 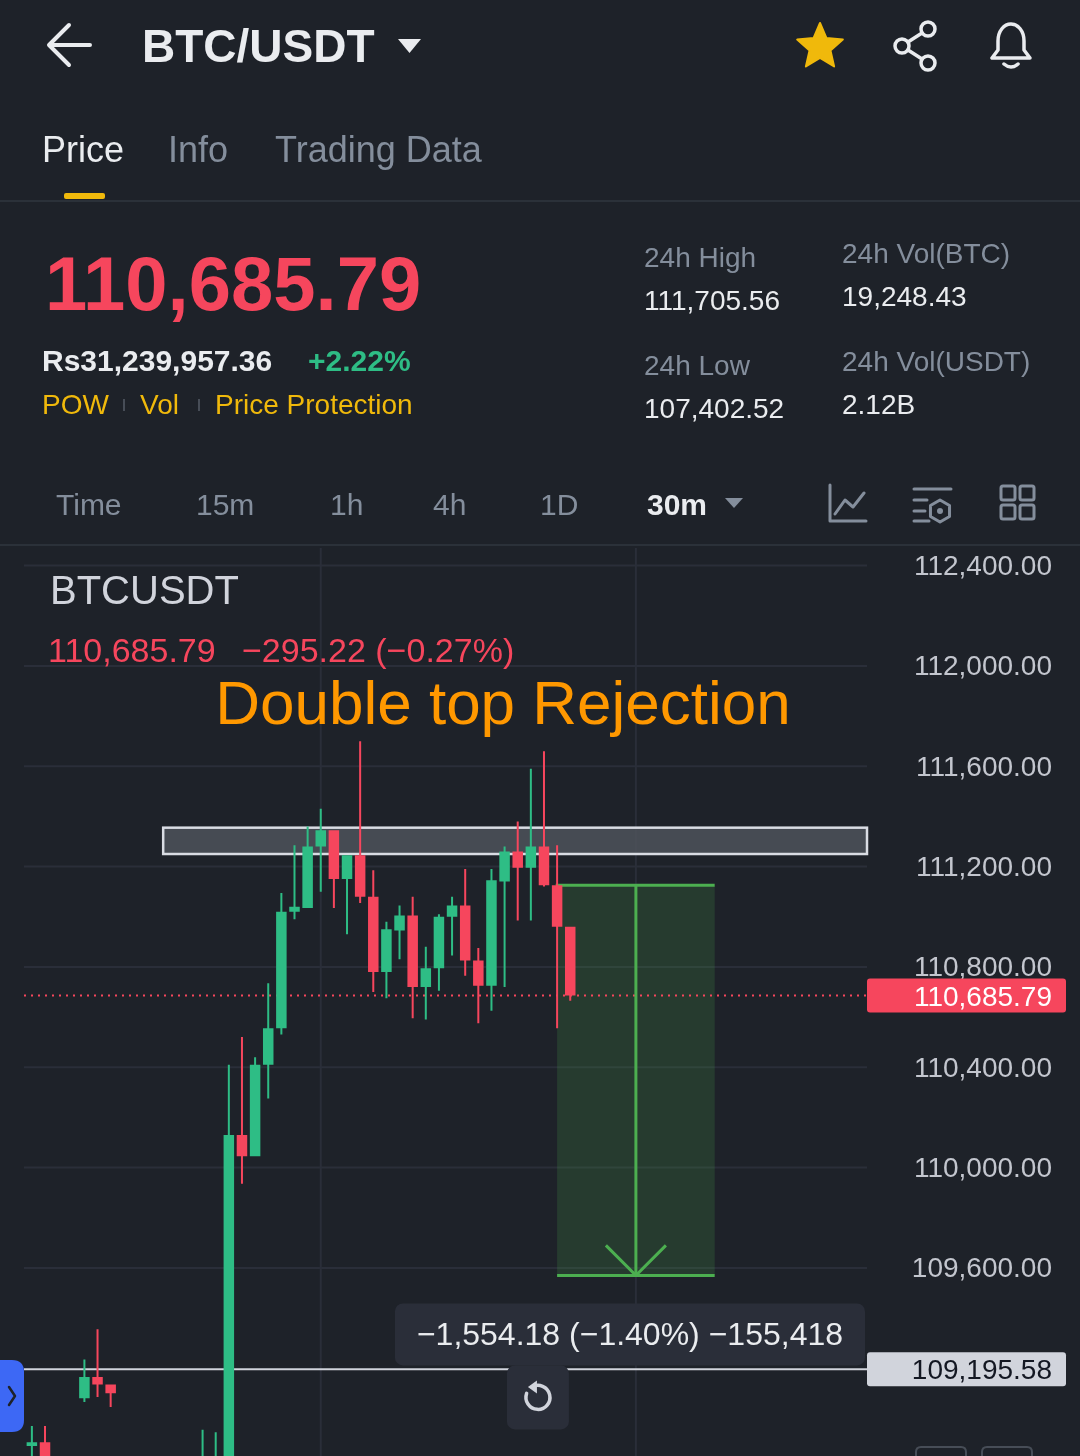 What do you see at coordinates (379, 149) in the screenshot?
I see `text: Trading Data` at bounding box center [379, 149].